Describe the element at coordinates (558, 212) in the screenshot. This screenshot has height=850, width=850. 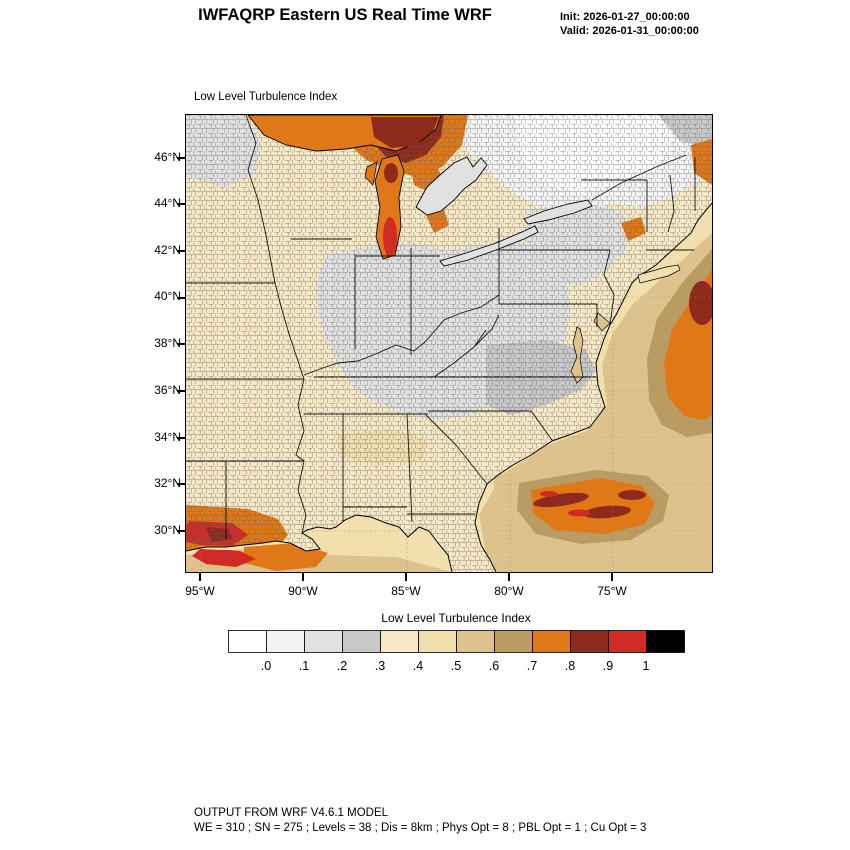
I see `lake-ontario` at that location.